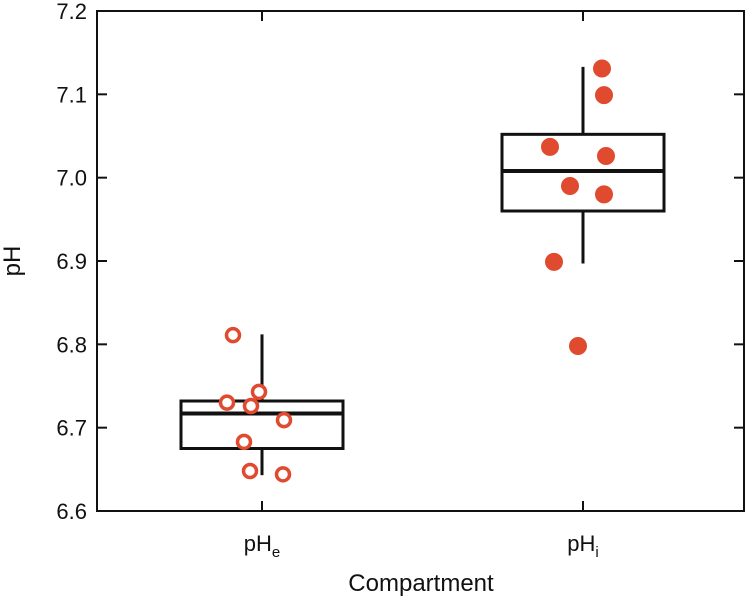 The image size is (745, 600). I want to click on x-axis-label: Compartment, so click(421, 583).